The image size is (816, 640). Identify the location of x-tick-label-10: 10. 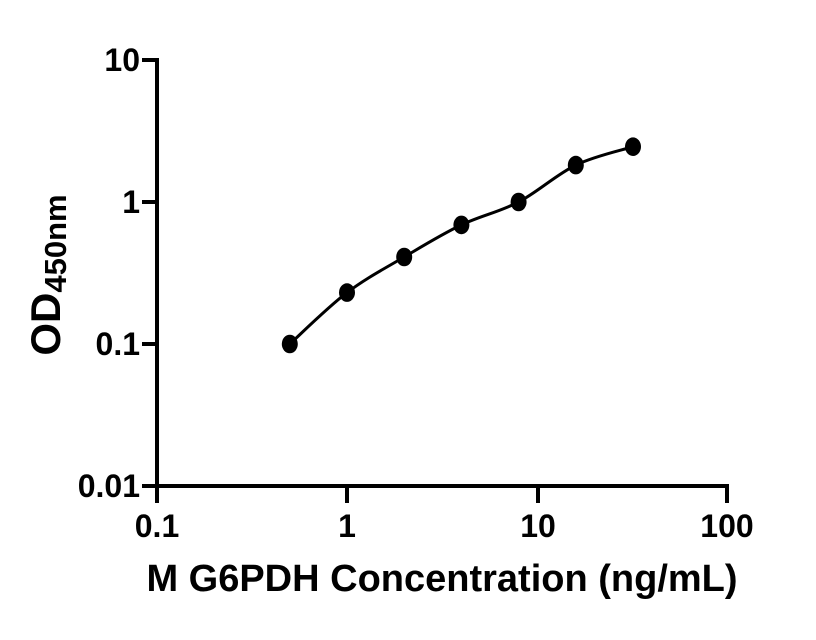
(538, 526).